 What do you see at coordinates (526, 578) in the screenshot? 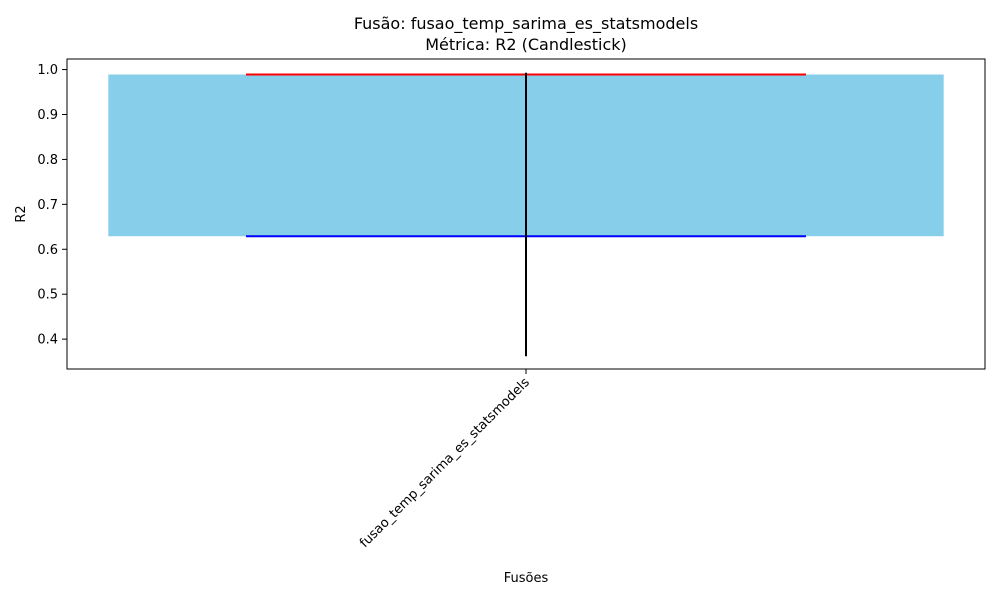
I see `x-axis-label: Fusões` at bounding box center [526, 578].